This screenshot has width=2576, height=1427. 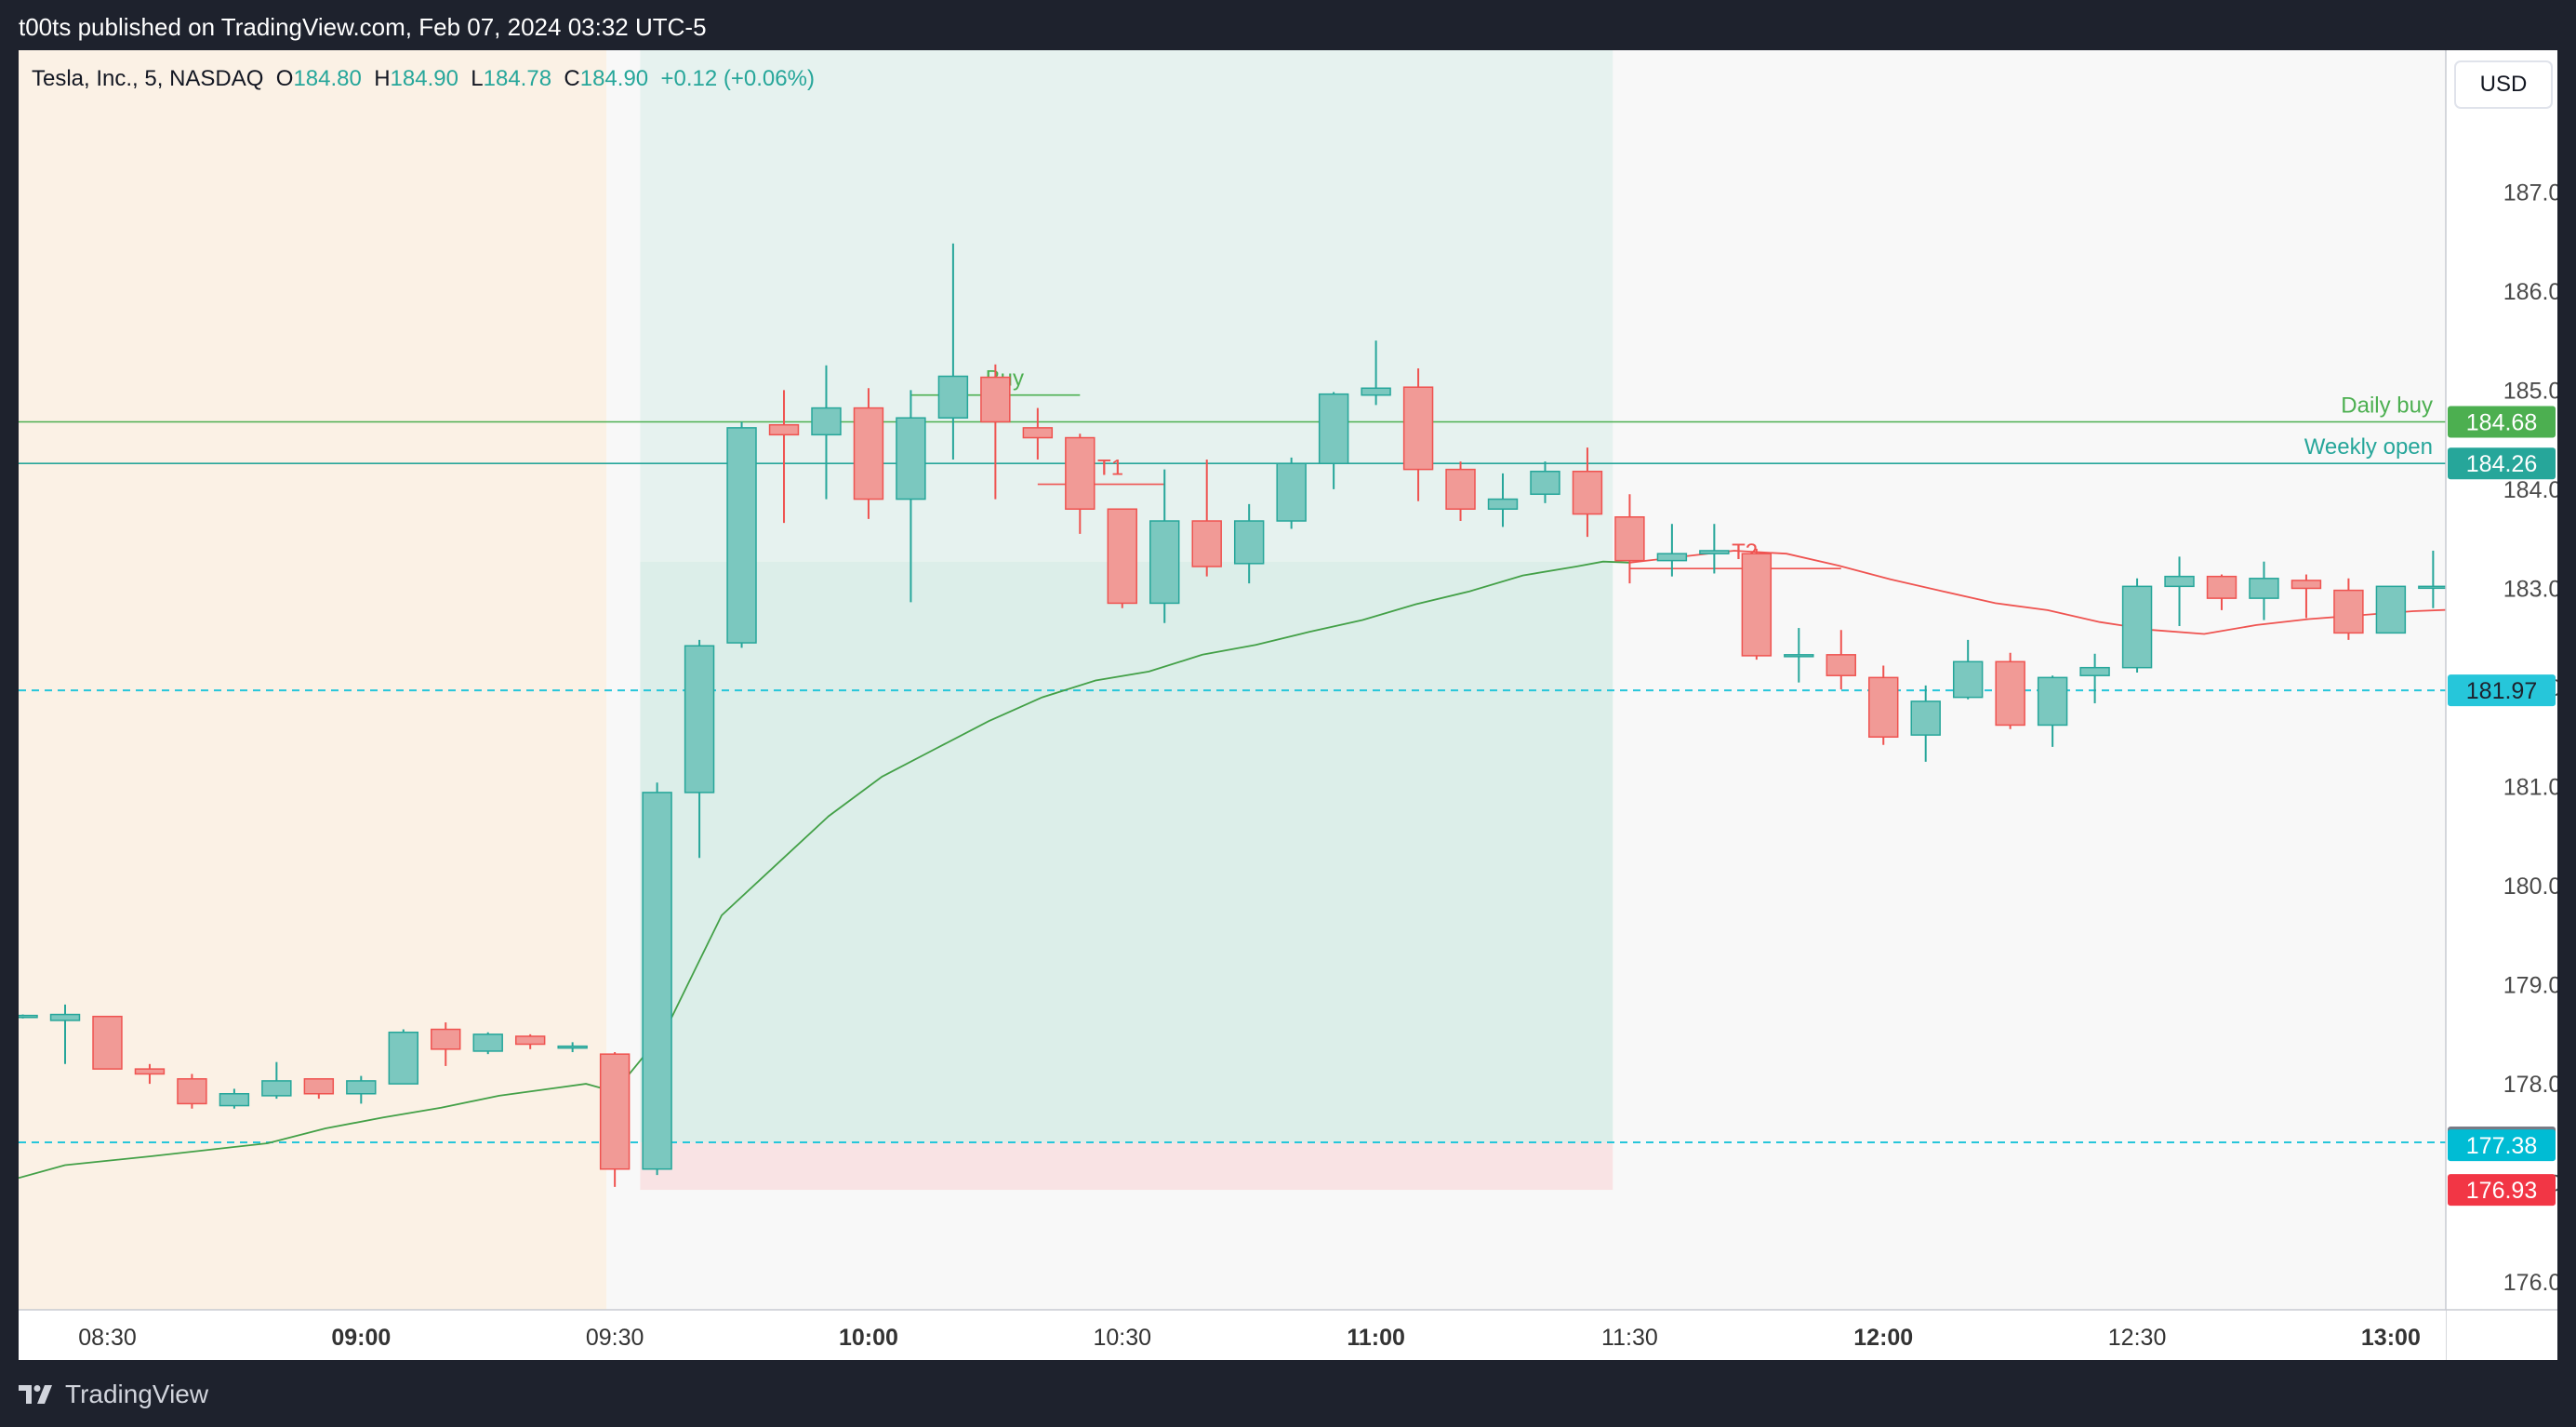 I want to click on annotation-t1: T1, so click(x=1110, y=468).